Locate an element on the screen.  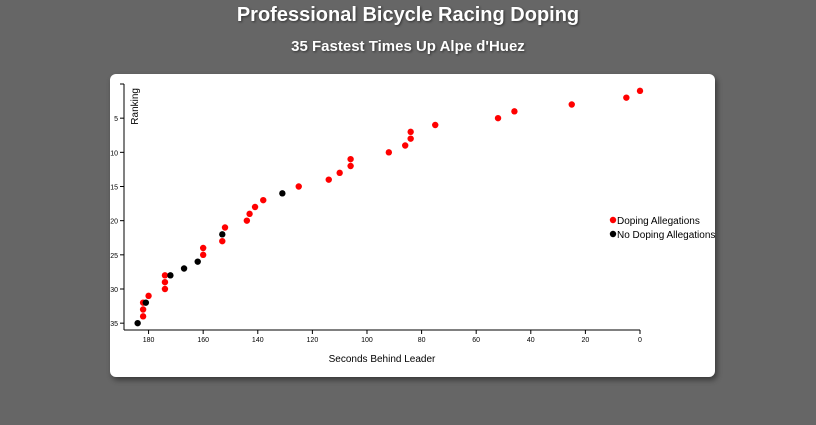
x-tick-label: 100 is located at coordinates (367, 340).